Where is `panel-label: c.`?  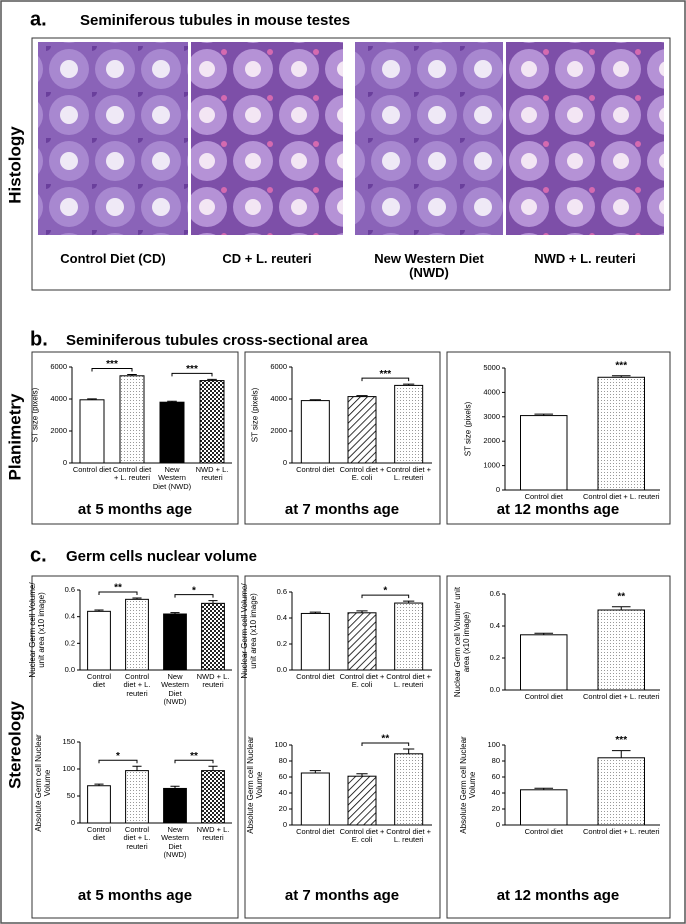
panel-label: c. is located at coordinates (38, 555).